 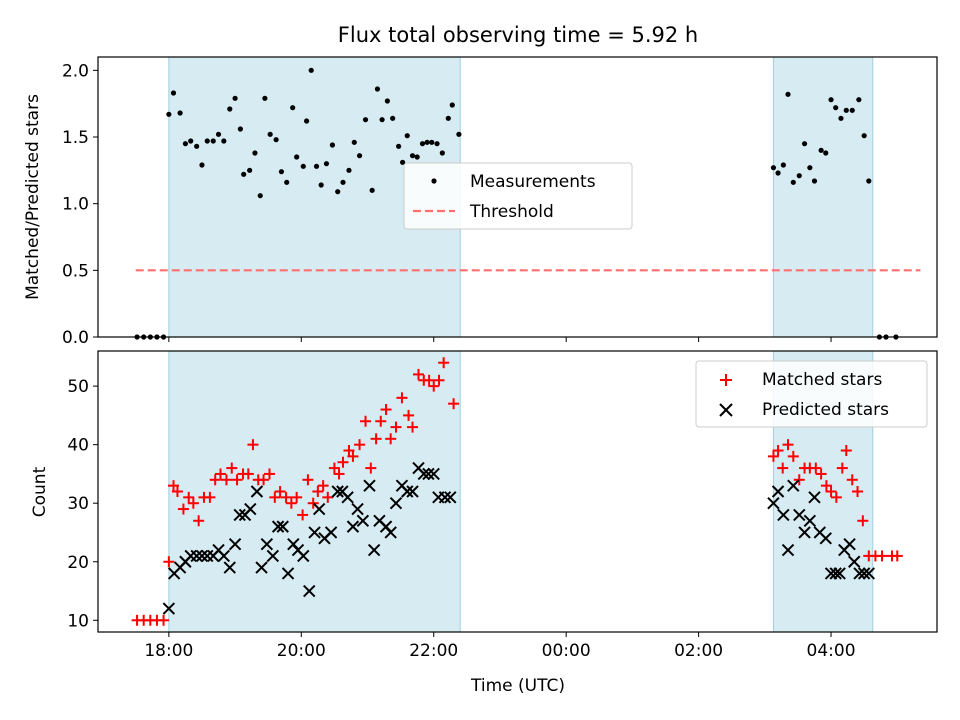 I want to click on count-legend: Matched stars Predicted stars, so click(x=811, y=394).